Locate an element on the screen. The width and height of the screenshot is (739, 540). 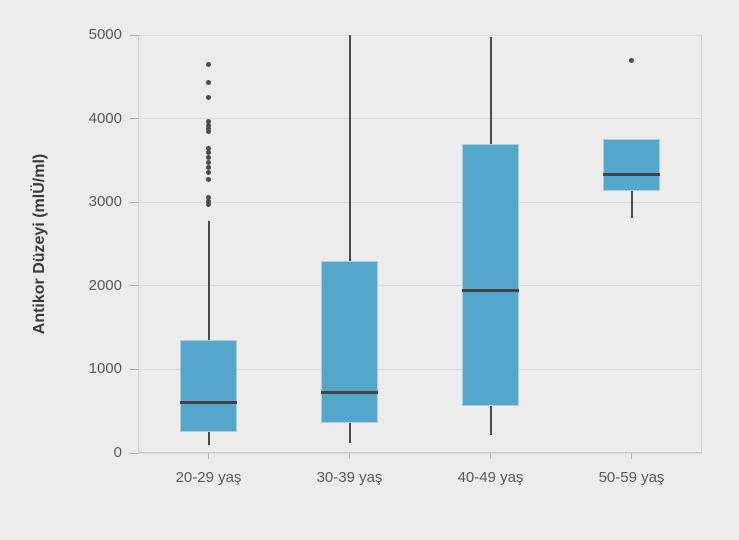
axis-spine-right is located at coordinates (701, 244).